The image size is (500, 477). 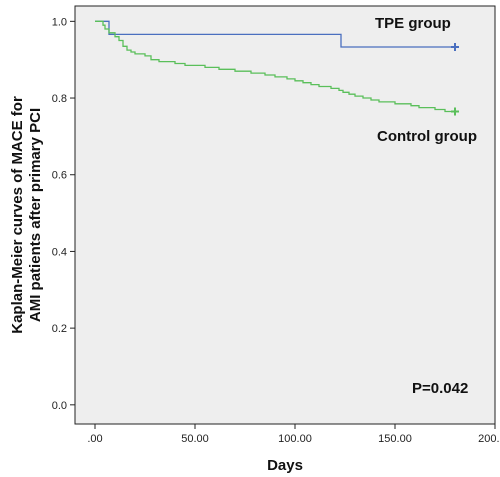 I want to click on x-tick-label: 100.00, so click(x=295, y=439).